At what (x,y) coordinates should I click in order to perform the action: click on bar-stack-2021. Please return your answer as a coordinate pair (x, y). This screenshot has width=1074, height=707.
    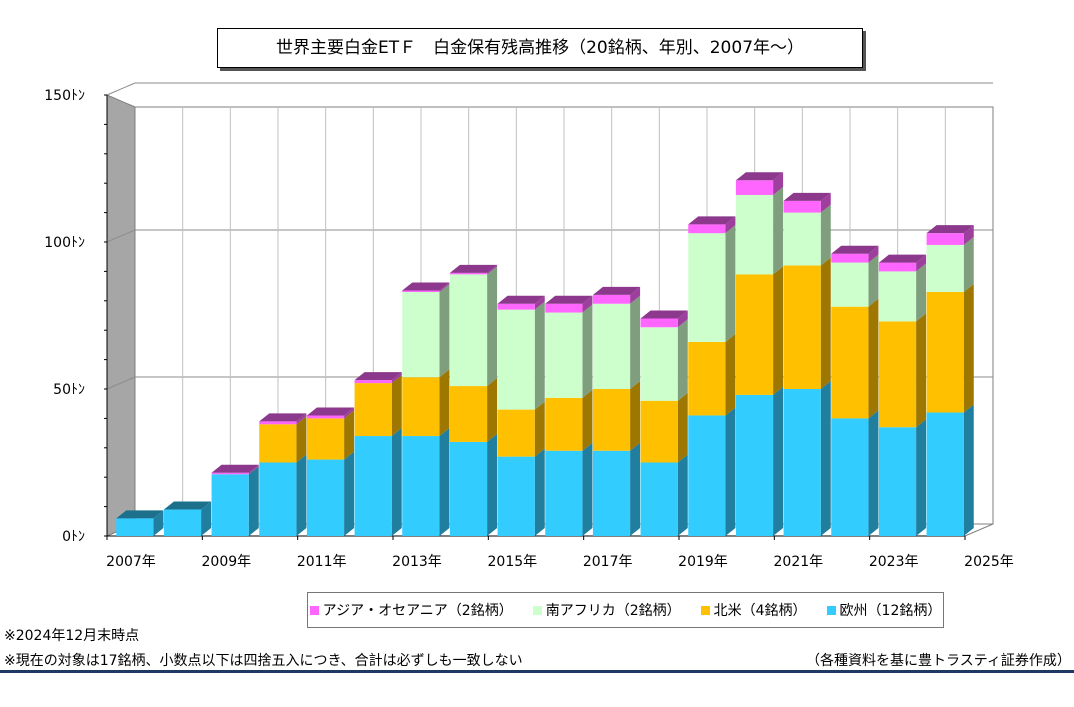
    Looking at the image, I should click on (807, 364).